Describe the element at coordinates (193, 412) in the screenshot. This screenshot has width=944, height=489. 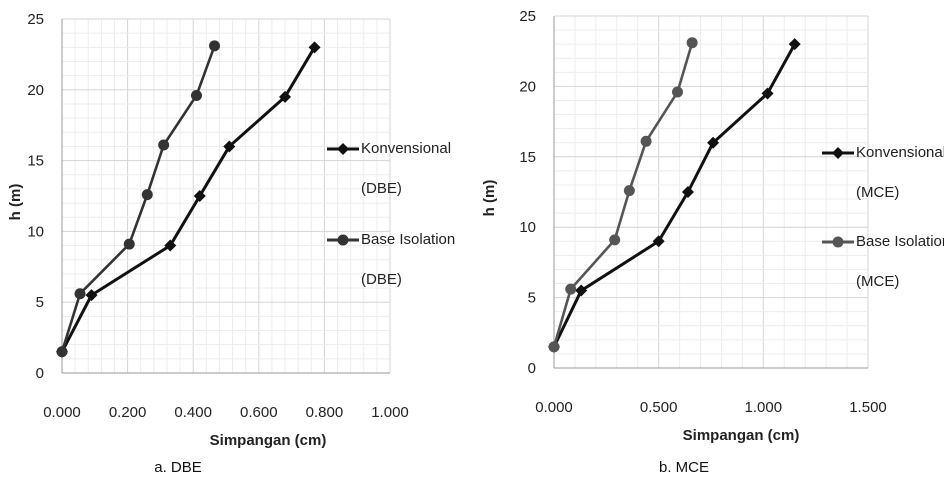
I see `x-tick-label: 0.400` at that location.